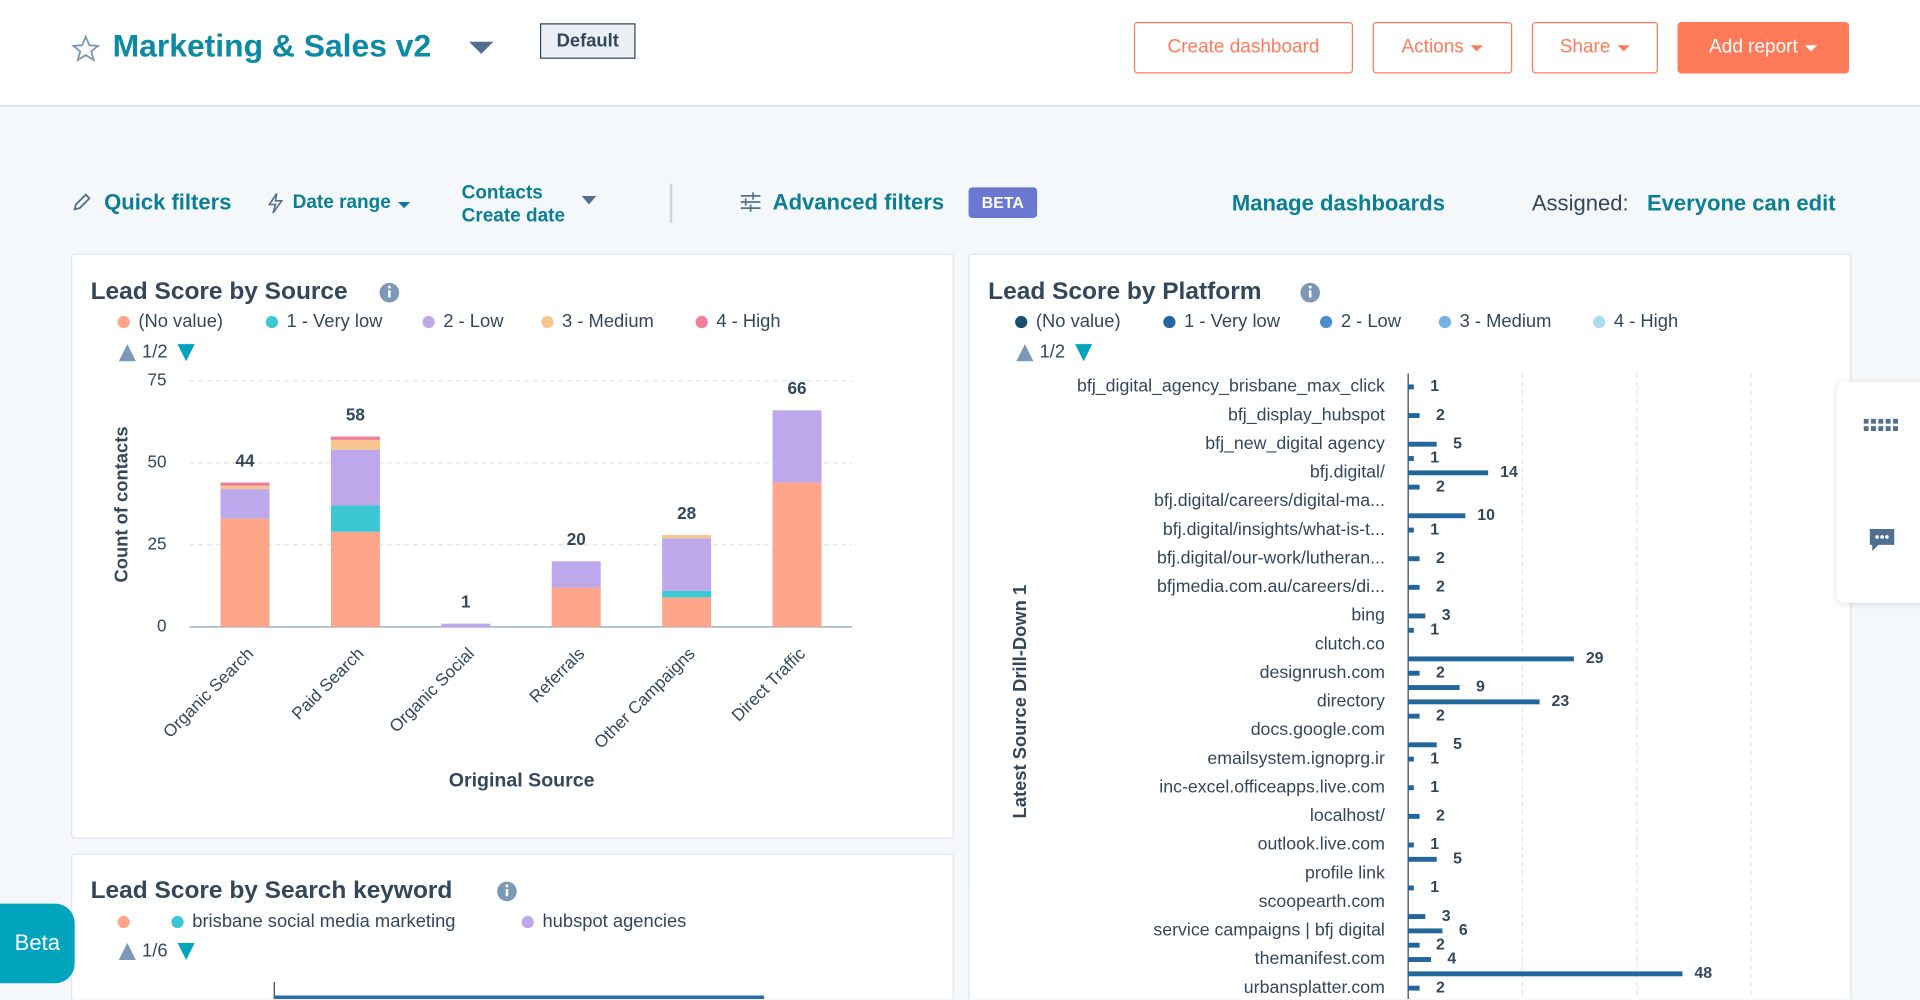 The image size is (1920, 1000). What do you see at coordinates (1506, 320) in the screenshot?
I see `legend-label: 3 - Medium` at bounding box center [1506, 320].